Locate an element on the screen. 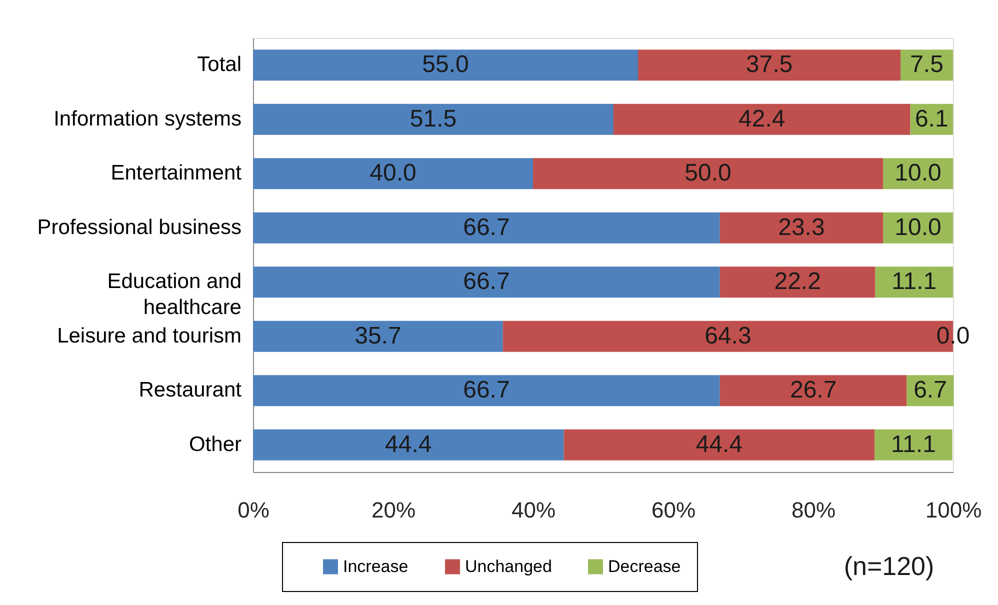 The height and width of the screenshot is (605, 998). data-label: 22.2 is located at coordinates (797, 282).